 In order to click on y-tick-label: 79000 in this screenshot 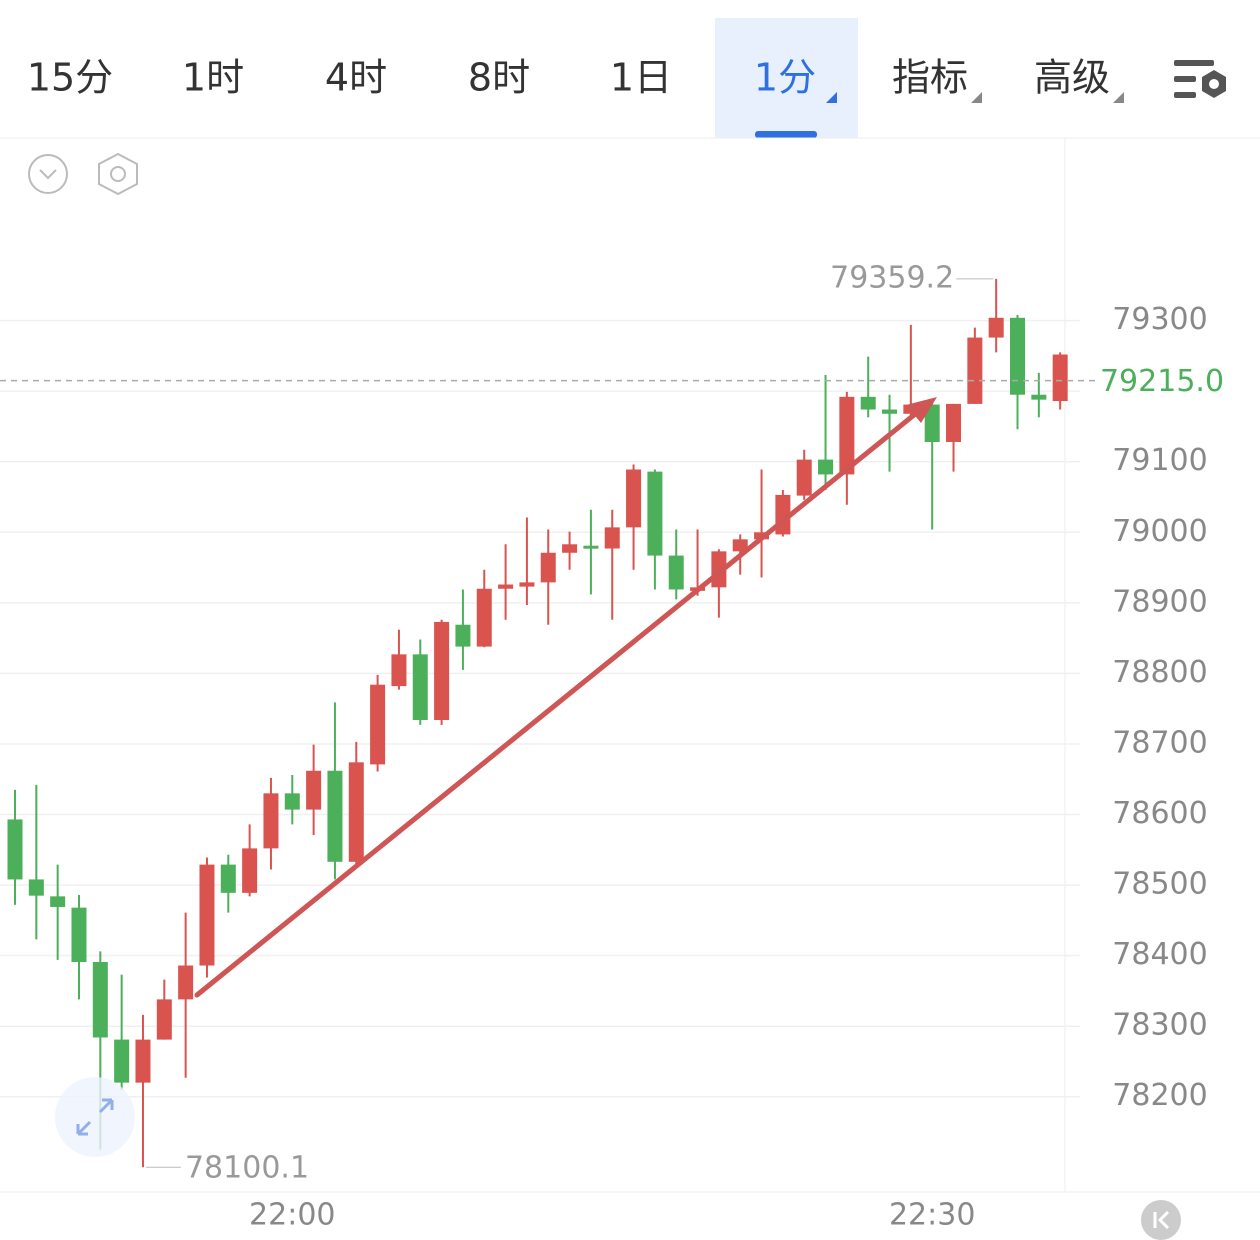, I will do `click(1159, 531)`.